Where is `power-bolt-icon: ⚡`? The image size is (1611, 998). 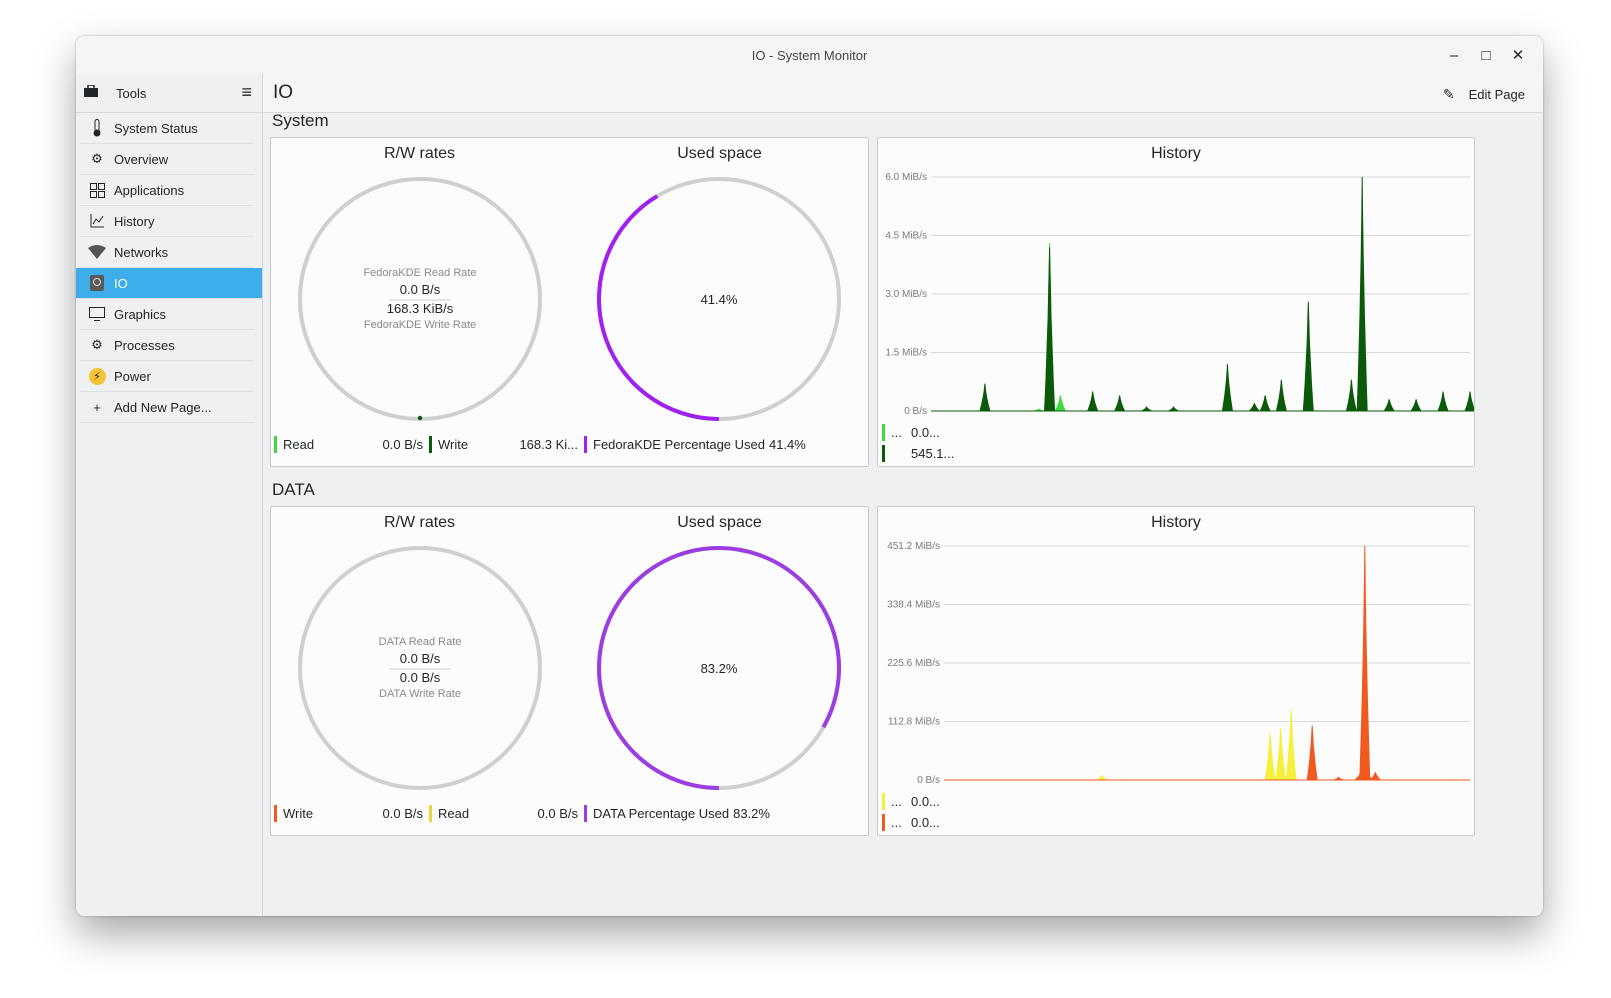
power-bolt-icon: ⚡ is located at coordinates (97, 376).